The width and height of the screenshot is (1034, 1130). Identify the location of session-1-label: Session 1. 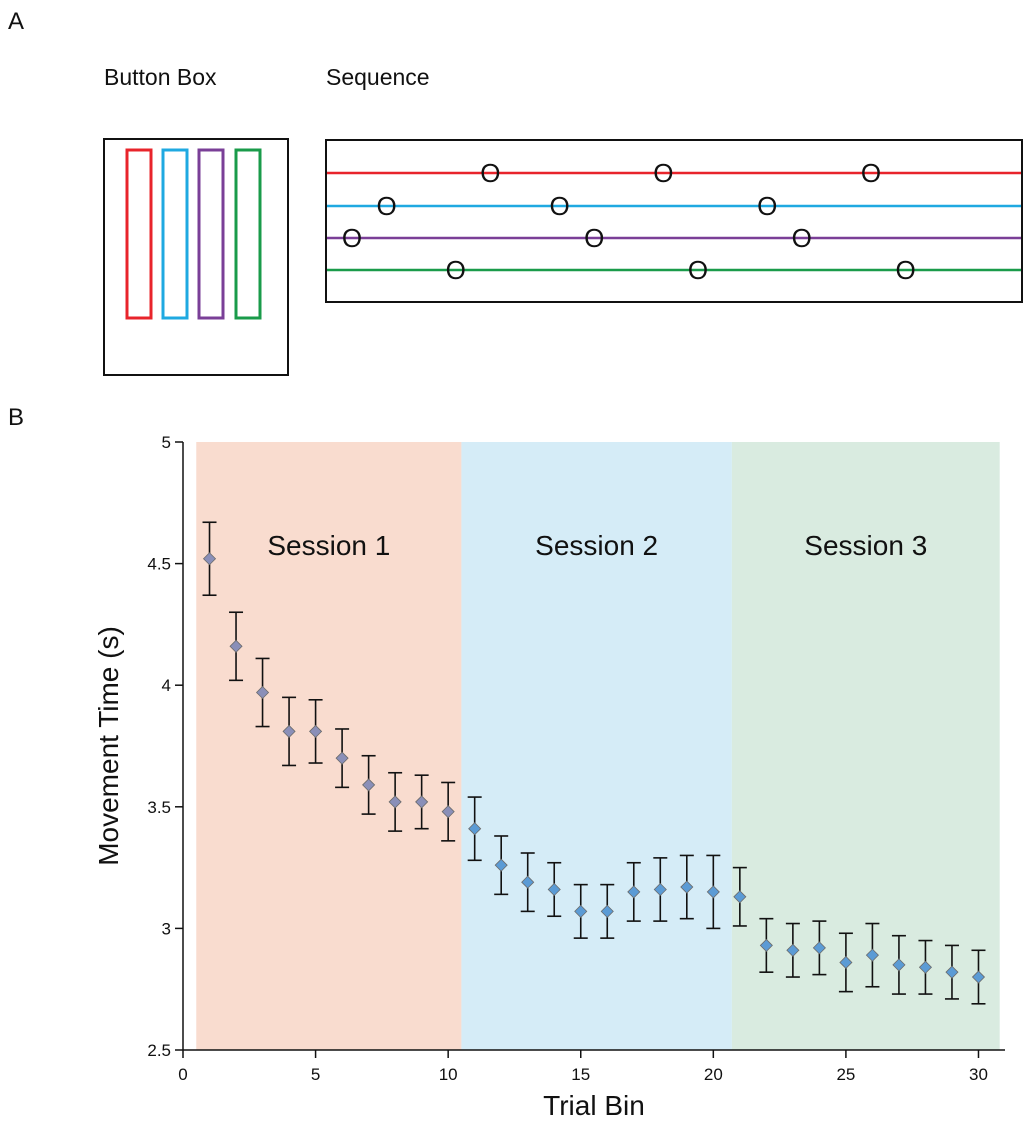
(328, 545).